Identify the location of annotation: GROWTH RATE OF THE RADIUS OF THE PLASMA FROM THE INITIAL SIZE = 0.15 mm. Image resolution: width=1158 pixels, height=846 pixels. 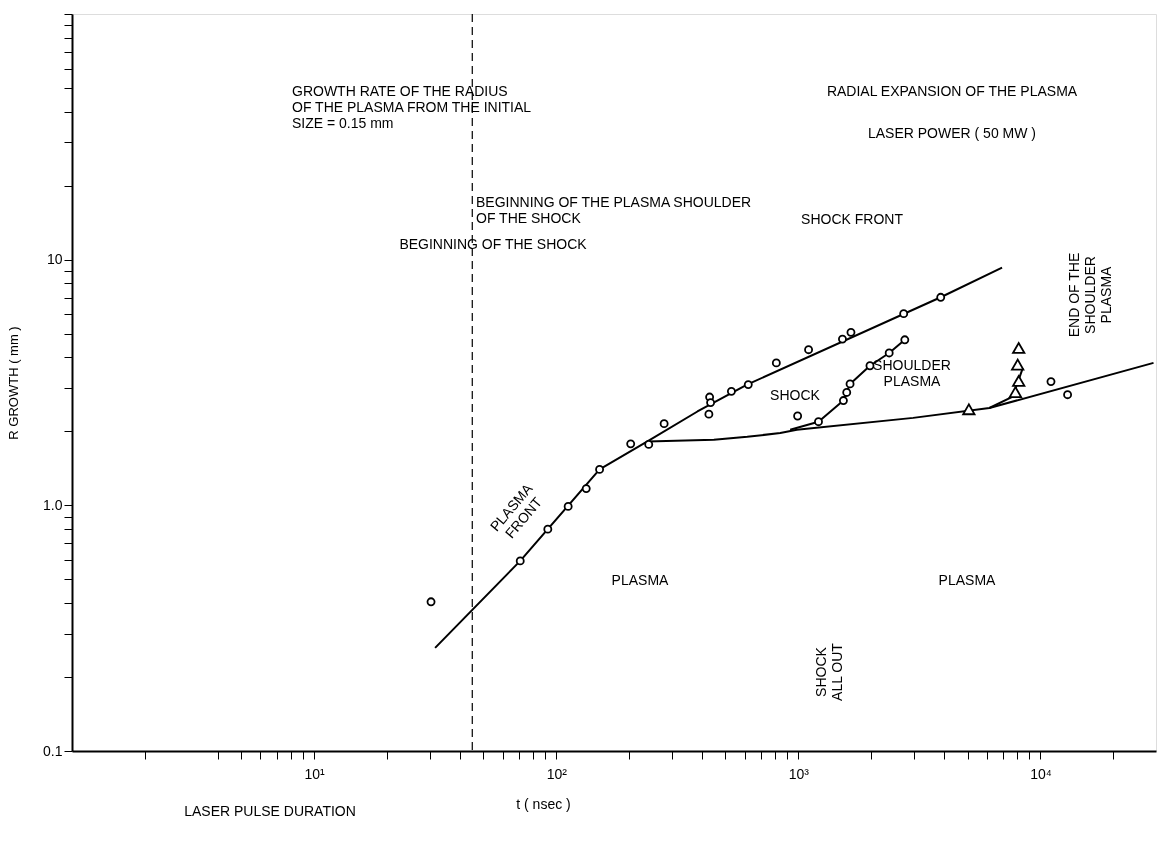
(412, 107).